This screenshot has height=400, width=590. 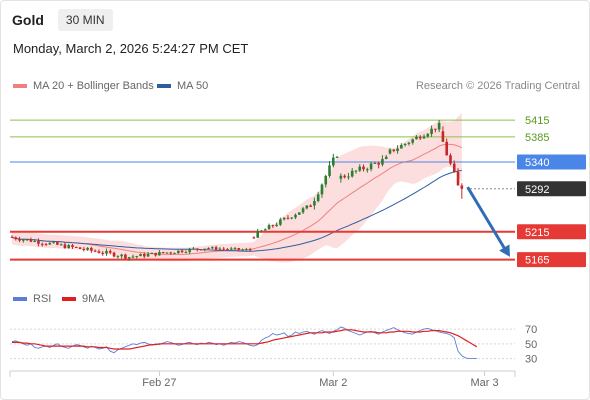 I want to click on forecast-arrow-shaft, so click(x=487, y=219).